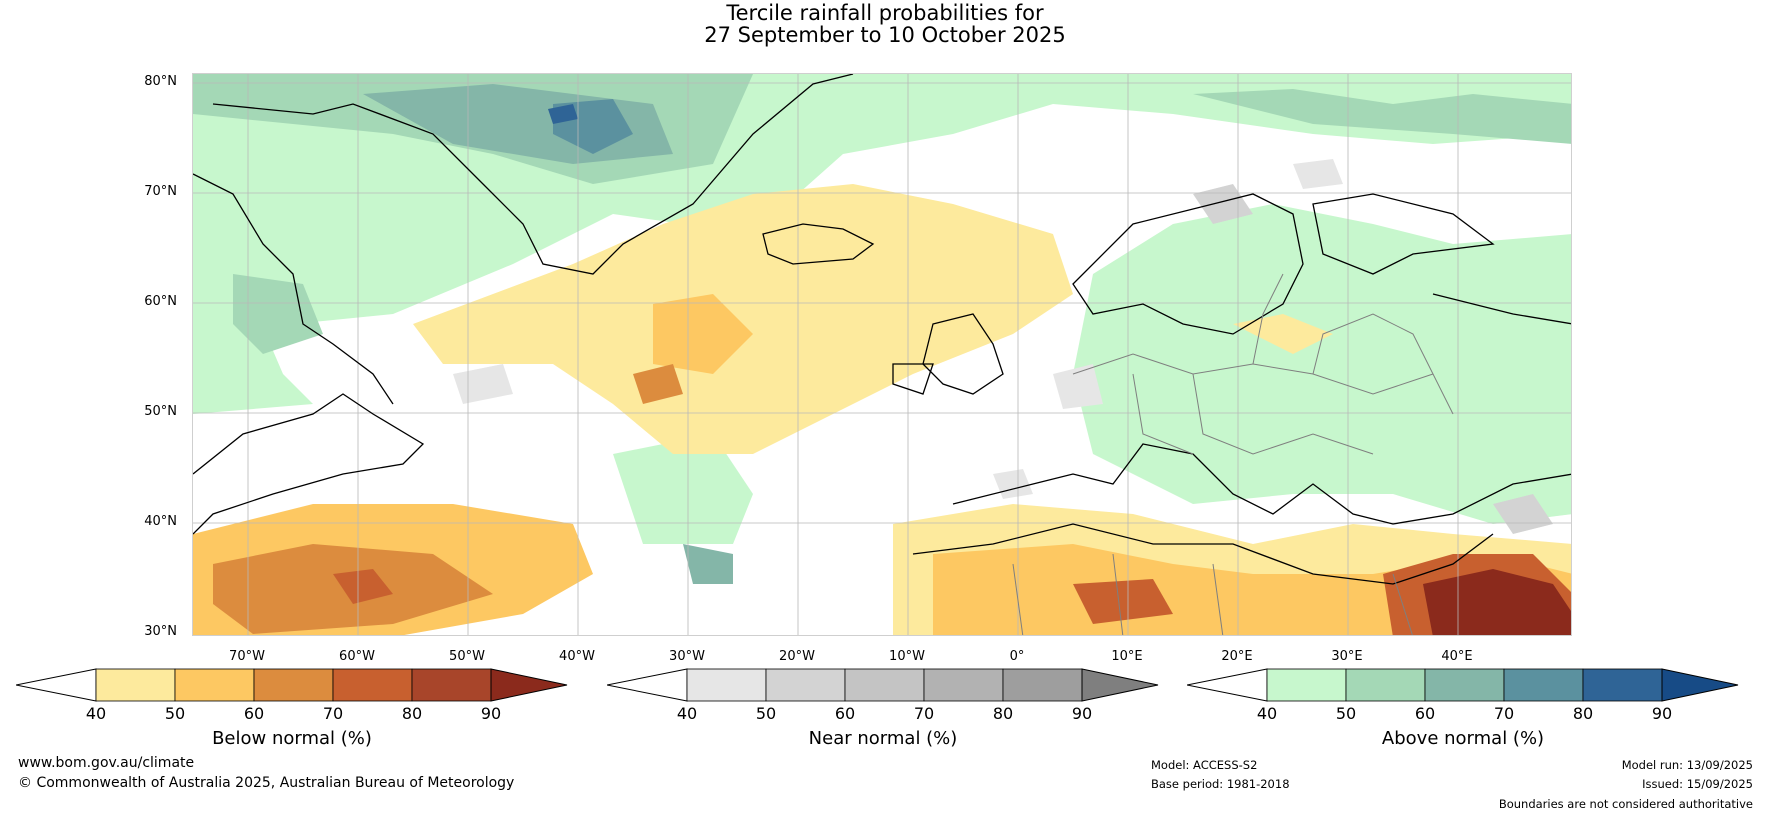 The image size is (1770, 816). I want to click on longitude-label-10w: 10°W, so click(907, 656).